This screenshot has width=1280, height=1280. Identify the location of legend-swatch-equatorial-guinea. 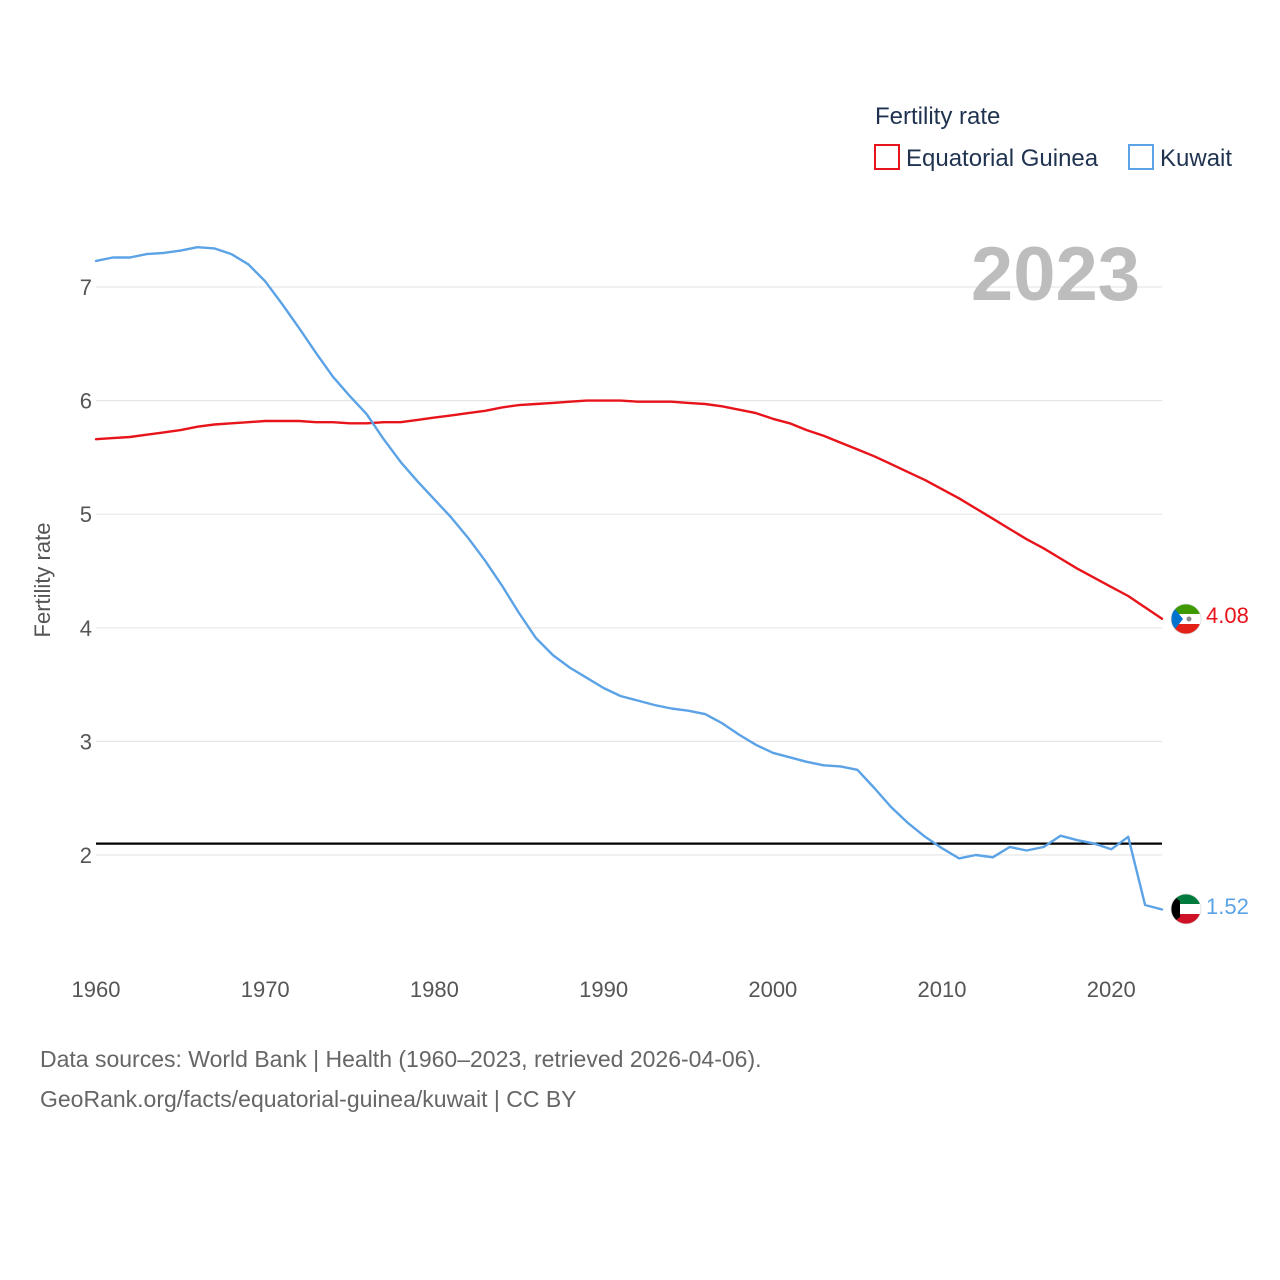
(887, 157).